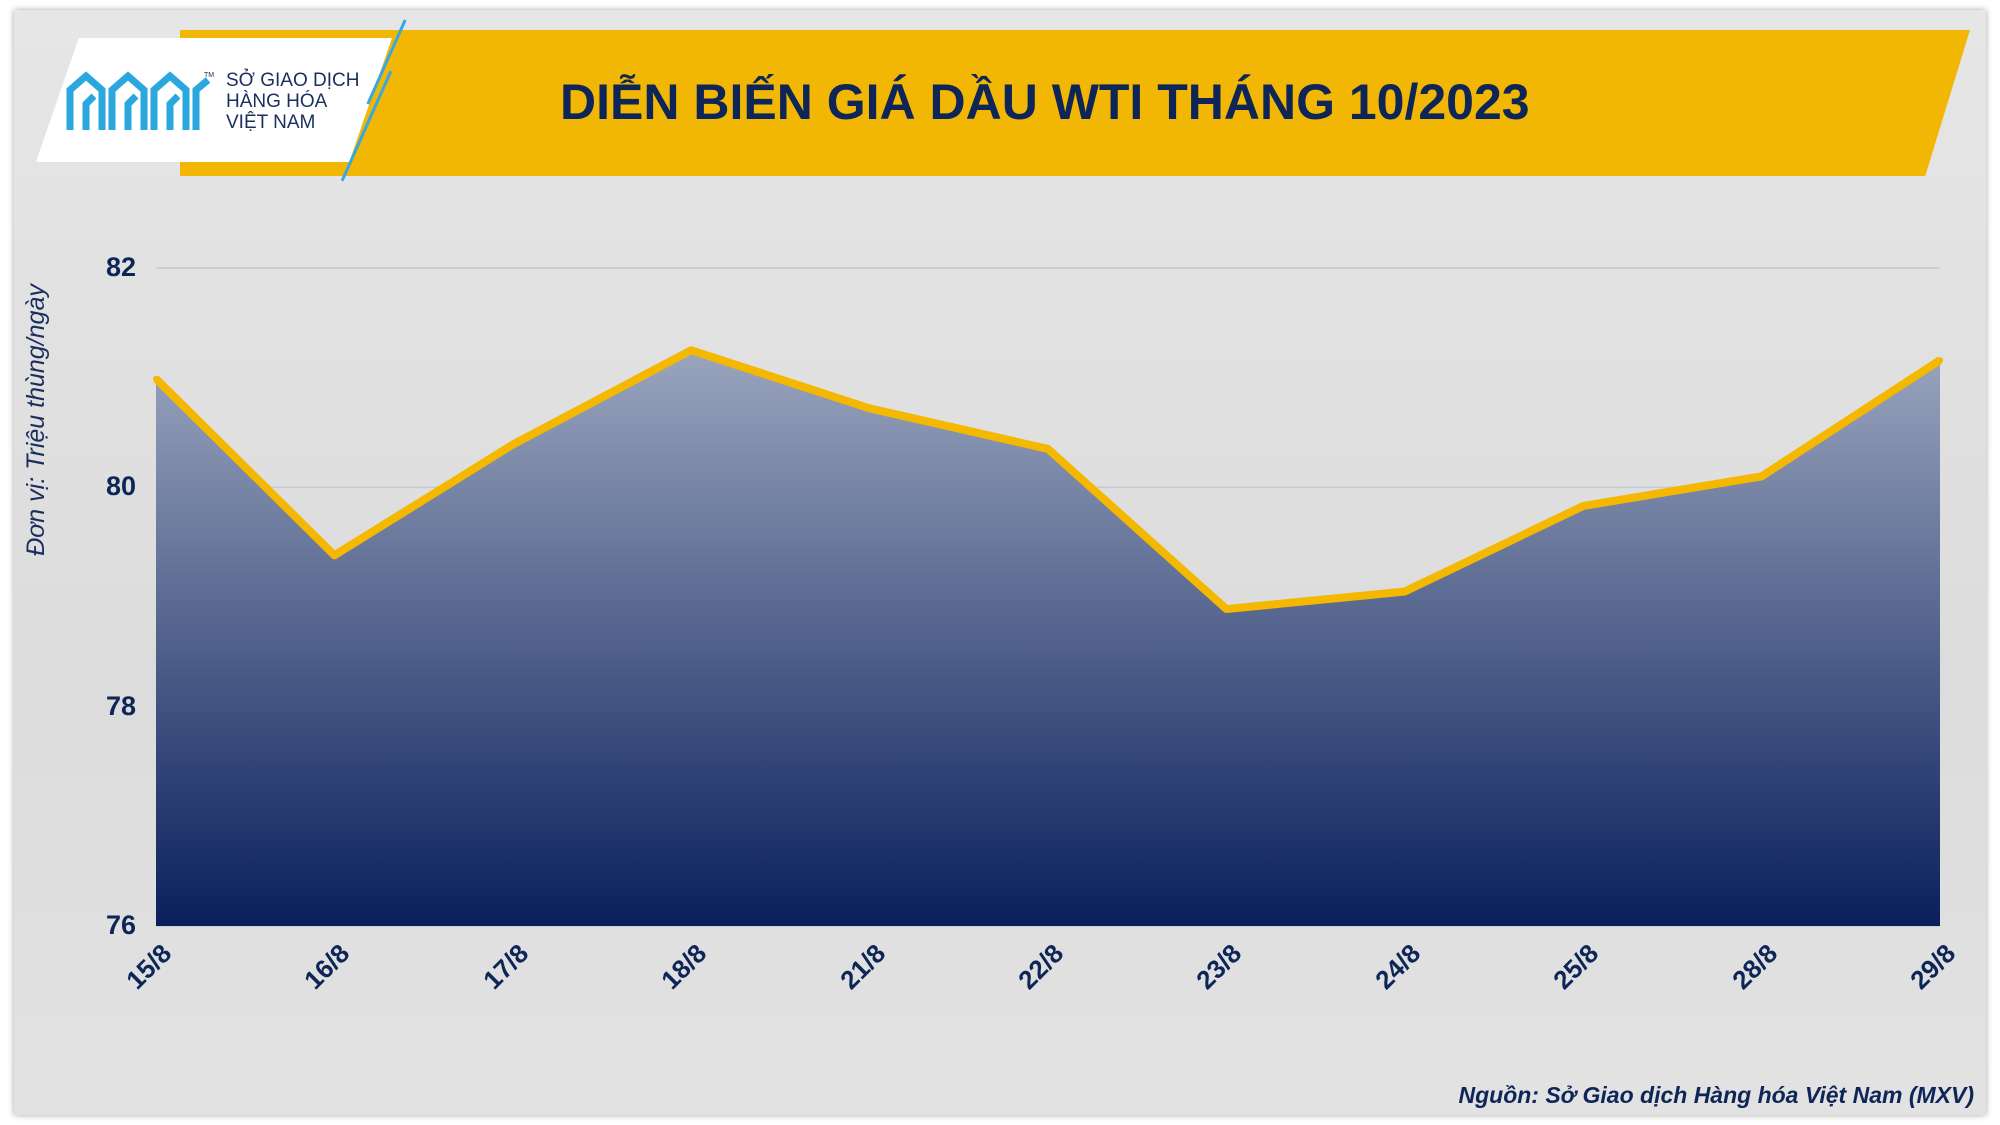 This screenshot has height=1125, width=2000. What do you see at coordinates (214, 100) in the screenshot?
I see `logo-card` at bounding box center [214, 100].